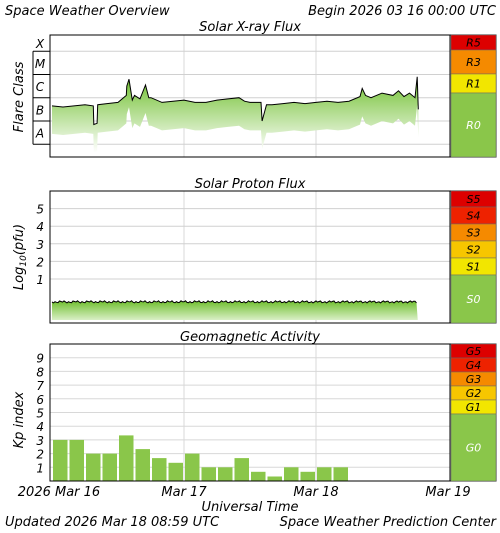 The height and width of the screenshot is (533, 500). Describe the element at coordinates (474, 351) in the screenshot. I see `scale-label-g5: G5` at that location.